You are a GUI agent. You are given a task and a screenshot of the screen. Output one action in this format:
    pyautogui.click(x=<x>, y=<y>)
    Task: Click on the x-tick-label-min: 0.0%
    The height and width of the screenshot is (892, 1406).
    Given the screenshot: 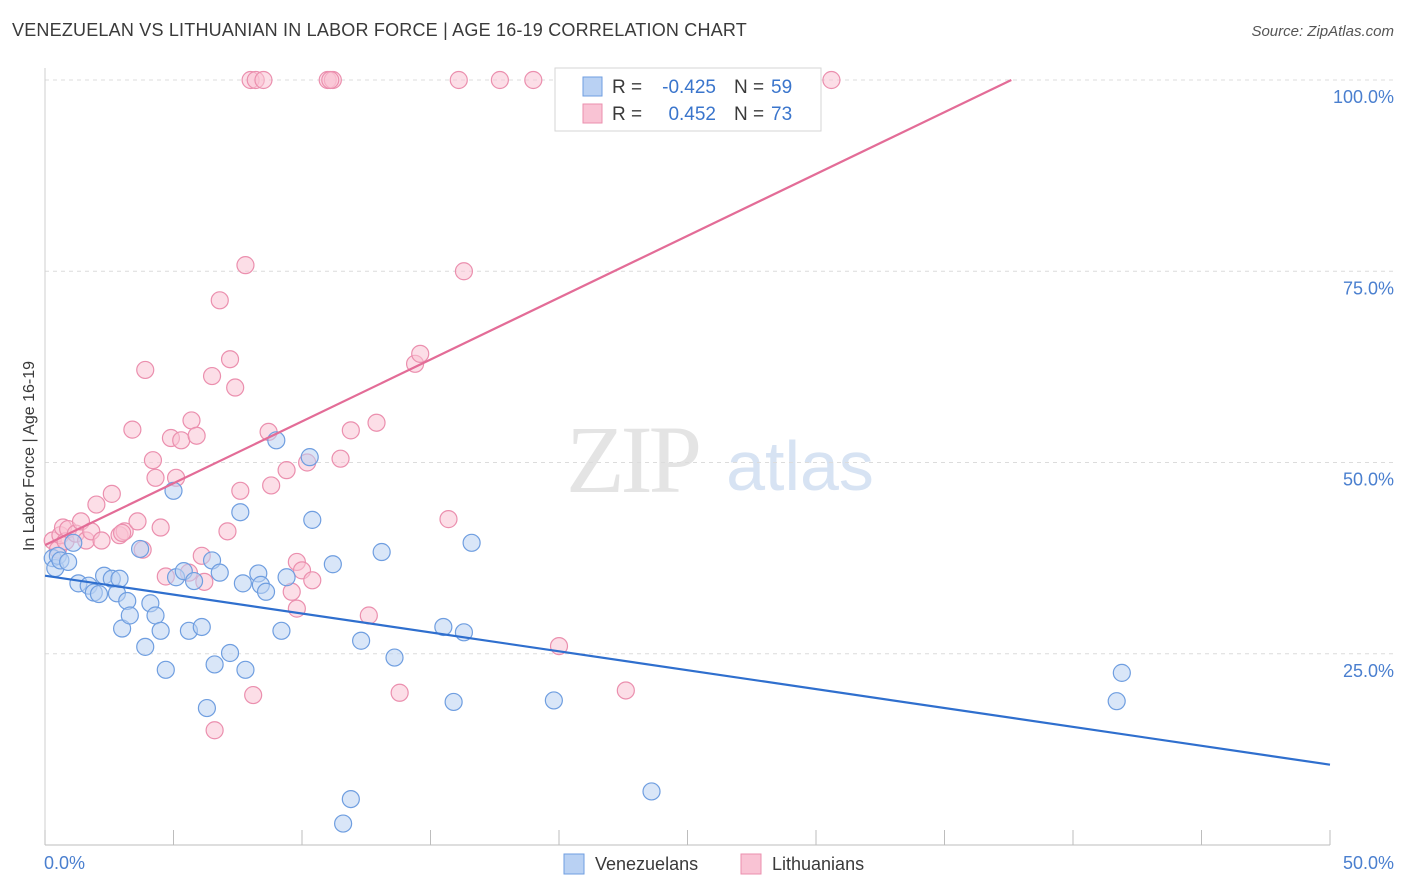 What is the action you would take?
    pyautogui.click(x=64, y=863)
    